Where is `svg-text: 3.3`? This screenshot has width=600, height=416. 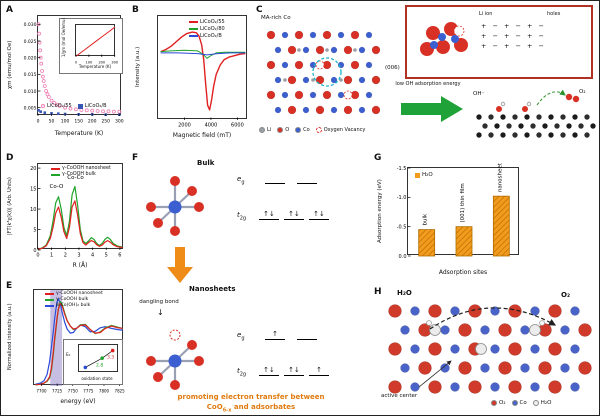 svg-text: 3.3 is located at coordinates (110, 357).